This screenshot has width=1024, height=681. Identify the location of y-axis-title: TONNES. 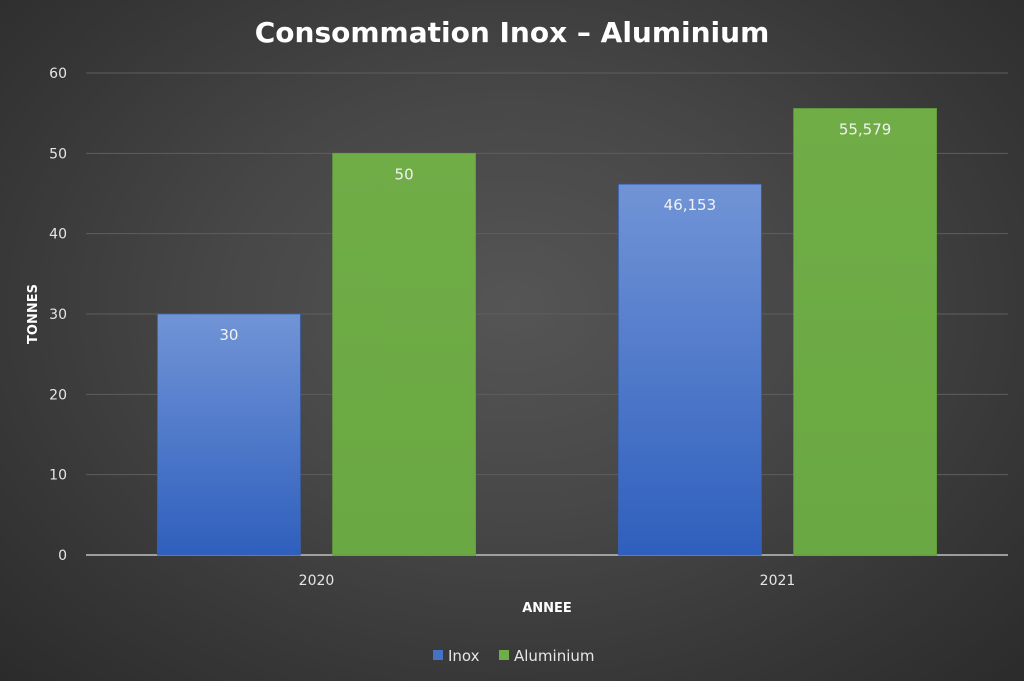
(33, 314).